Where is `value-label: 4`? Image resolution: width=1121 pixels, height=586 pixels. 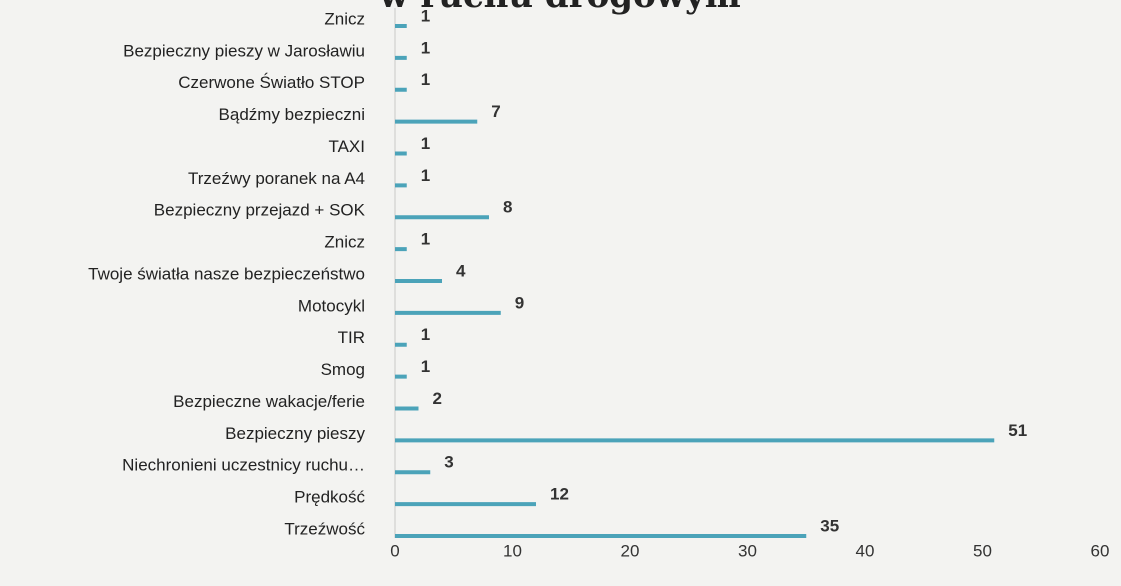 value-label: 4 is located at coordinates (461, 270).